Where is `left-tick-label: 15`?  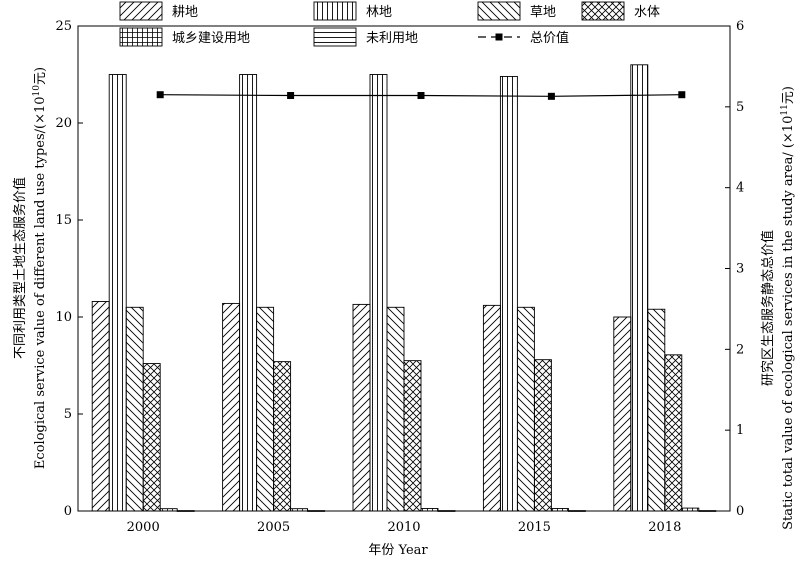
left-tick-label: 15 is located at coordinates (63, 220).